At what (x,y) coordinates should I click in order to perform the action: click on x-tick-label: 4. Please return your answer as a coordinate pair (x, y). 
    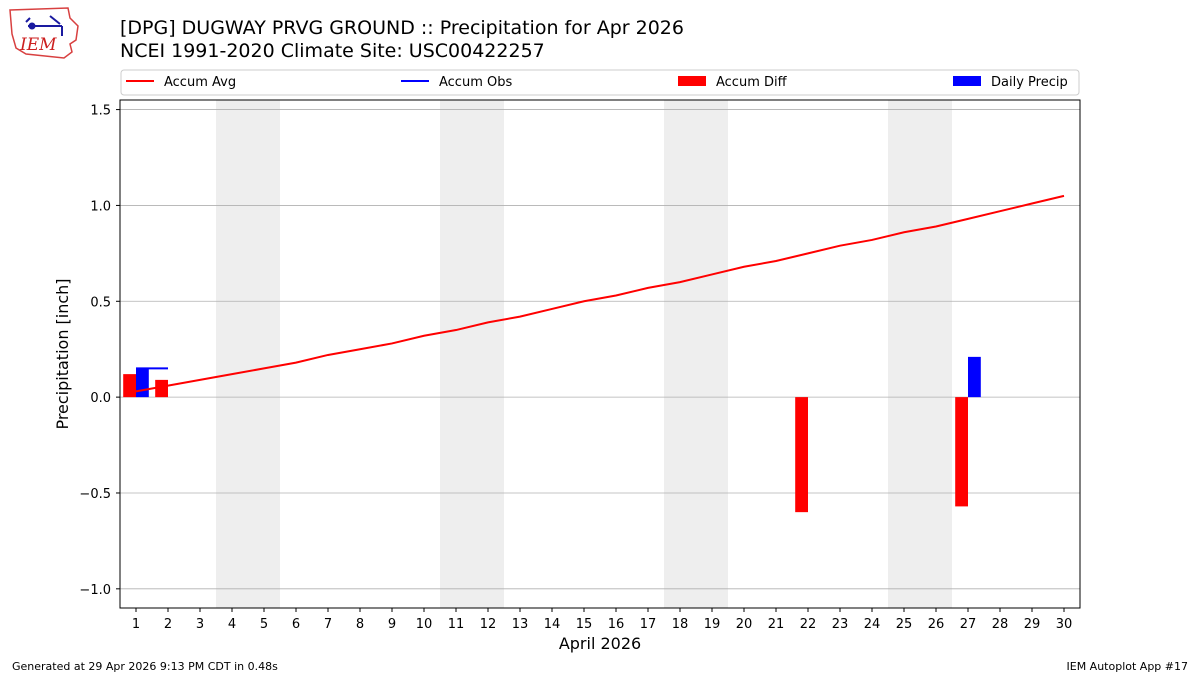
    Looking at the image, I should click on (232, 624).